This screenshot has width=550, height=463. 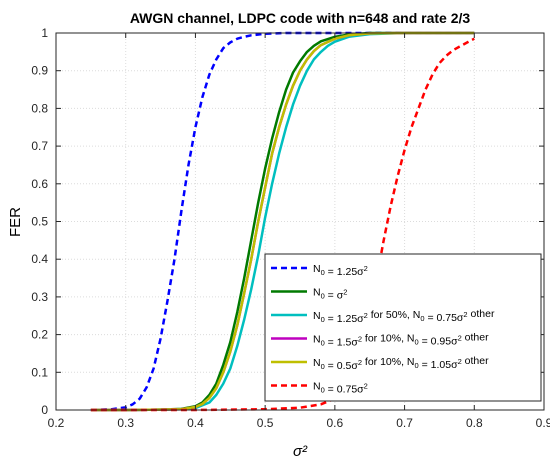 I want to click on legend-entry: N0 = σ2, so click(x=330, y=294).